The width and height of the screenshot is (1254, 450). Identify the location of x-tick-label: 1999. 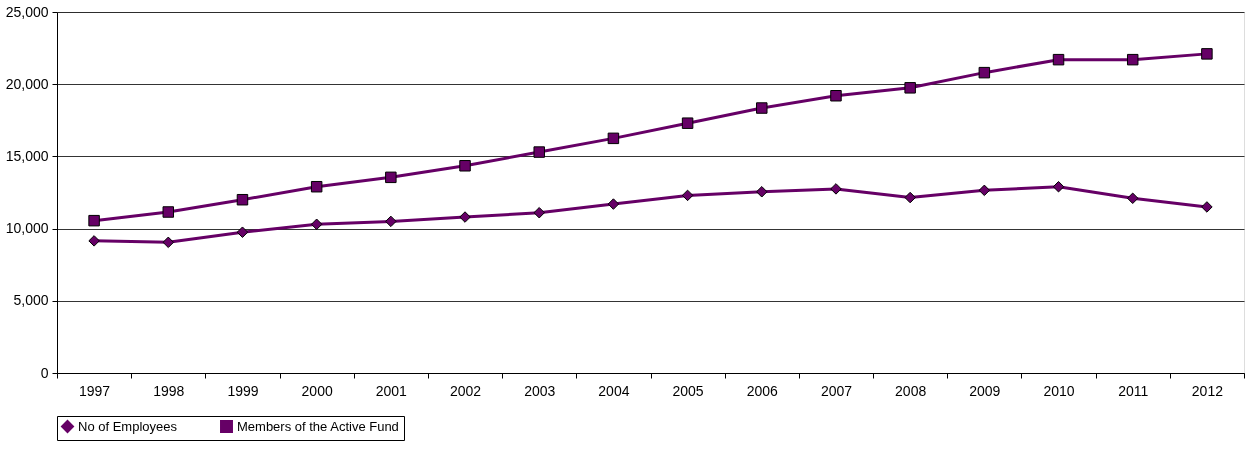
(243, 390).